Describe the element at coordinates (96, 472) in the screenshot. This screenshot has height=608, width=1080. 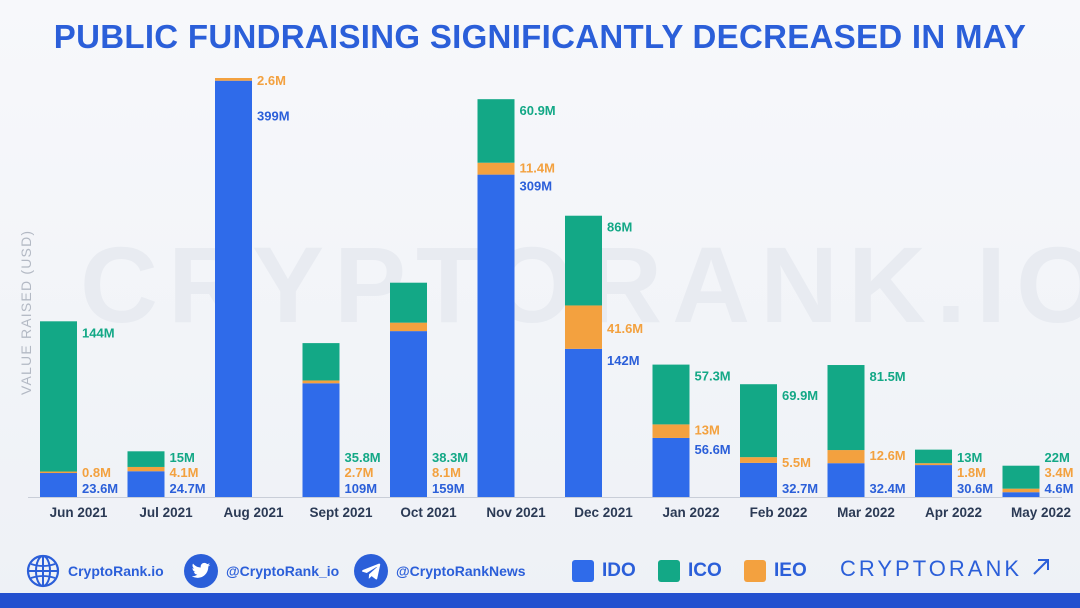
I see `value-label-ieo: 0.8M` at that location.